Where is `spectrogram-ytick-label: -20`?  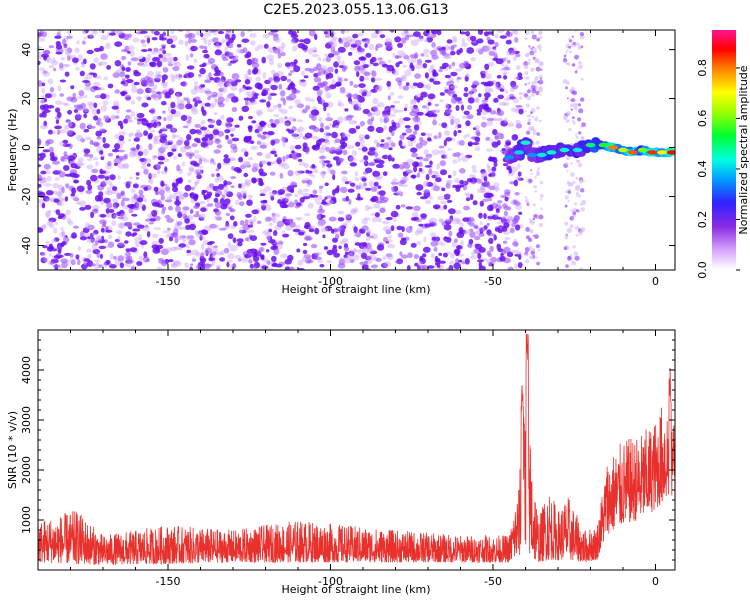
spectrogram-ytick-label: -20 is located at coordinates (26, 197).